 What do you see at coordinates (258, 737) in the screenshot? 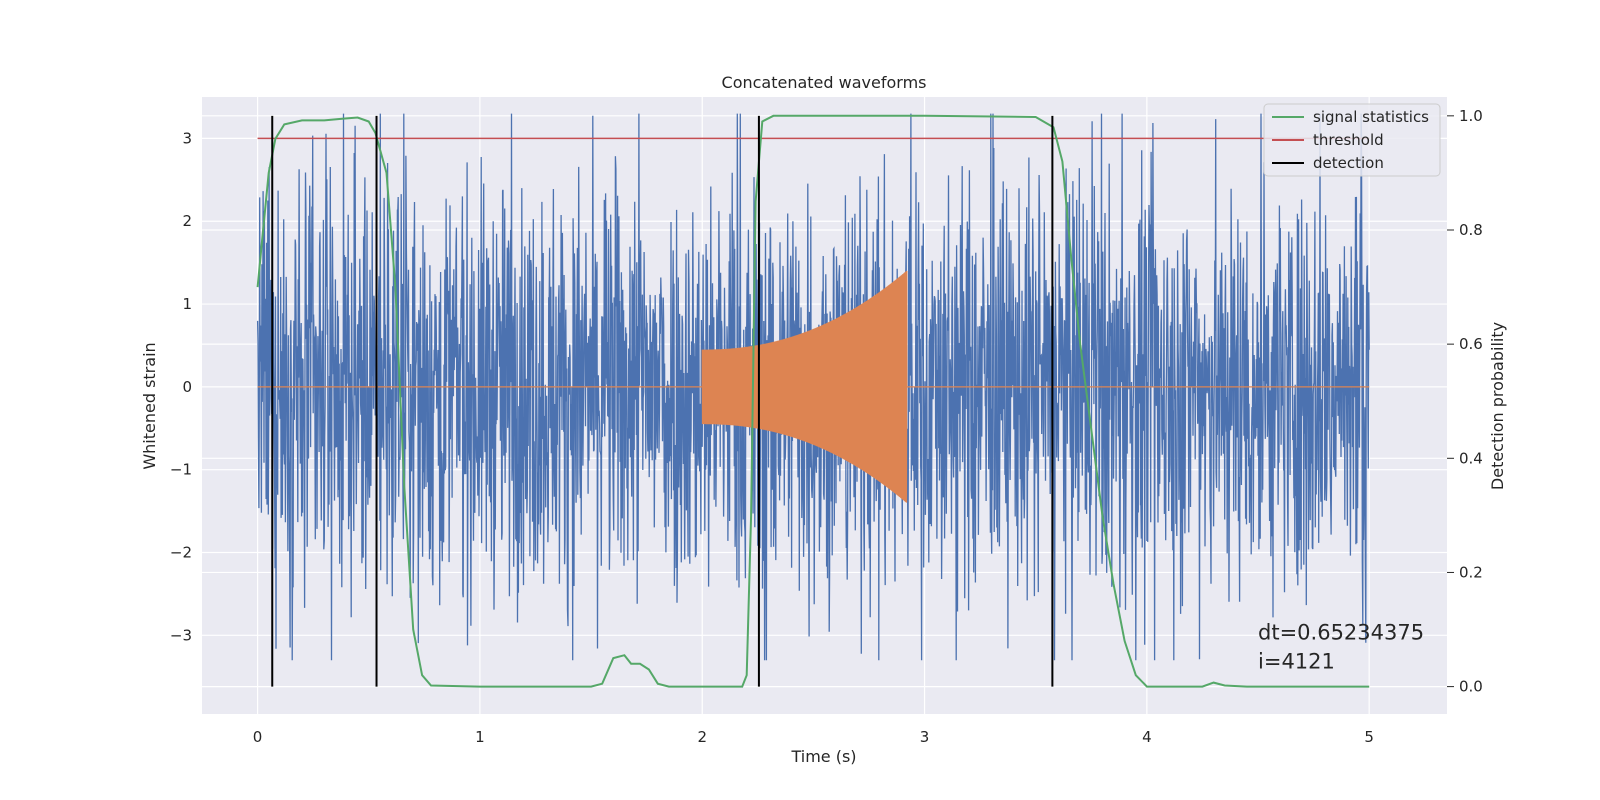
I see `x-tick-label-0: 0` at bounding box center [258, 737].